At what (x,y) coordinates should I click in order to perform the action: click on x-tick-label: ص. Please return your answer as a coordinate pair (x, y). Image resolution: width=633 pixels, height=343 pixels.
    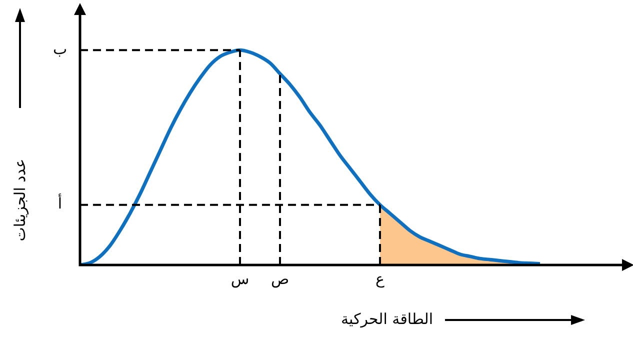
    Looking at the image, I should click on (280, 279).